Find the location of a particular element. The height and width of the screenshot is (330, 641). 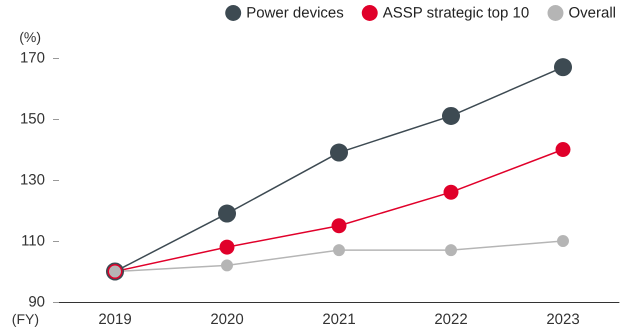

y-tick-label: 110 is located at coordinates (33, 241).